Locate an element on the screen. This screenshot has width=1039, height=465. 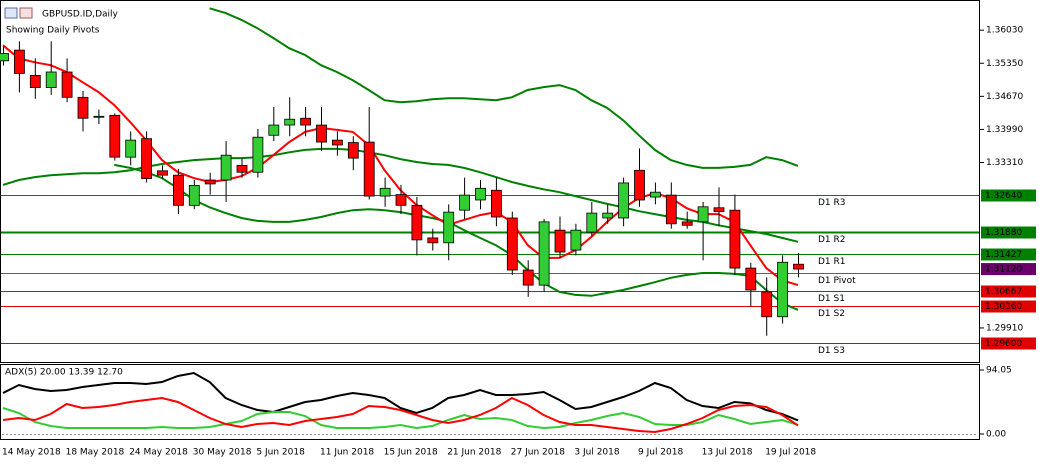
x-tick-label: 19 Jul 2018 is located at coordinates (790, 453).